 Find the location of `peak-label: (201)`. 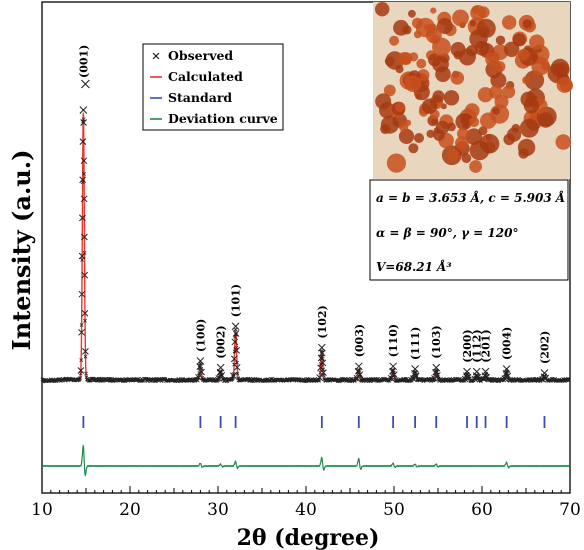

peak-label: (201) is located at coordinates (486, 345).